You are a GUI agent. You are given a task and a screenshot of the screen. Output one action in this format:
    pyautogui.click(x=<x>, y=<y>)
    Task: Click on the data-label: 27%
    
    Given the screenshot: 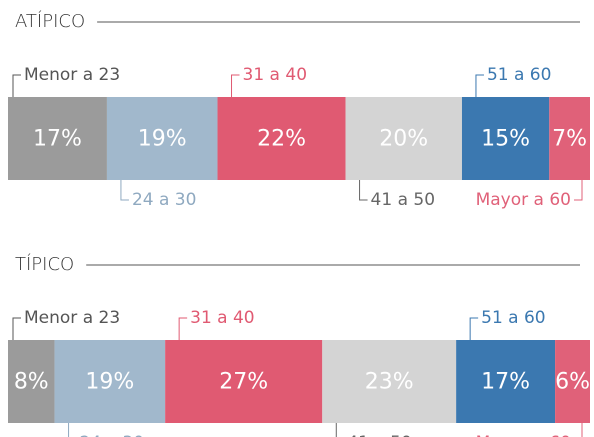 What is the action you would take?
    pyautogui.click(x=243, y=382)
    